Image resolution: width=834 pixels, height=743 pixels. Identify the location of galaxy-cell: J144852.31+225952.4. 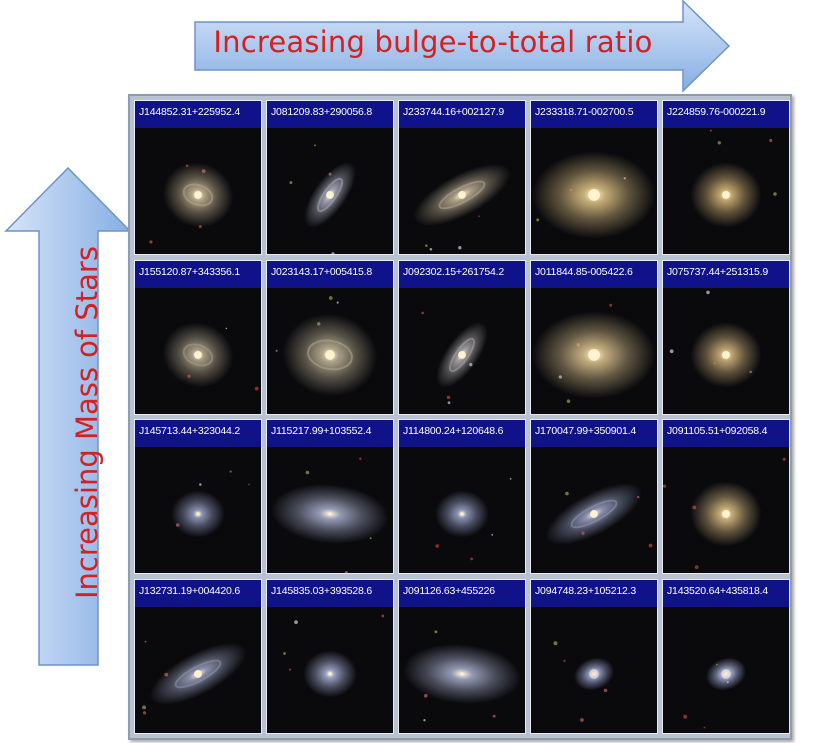
(198, 177).